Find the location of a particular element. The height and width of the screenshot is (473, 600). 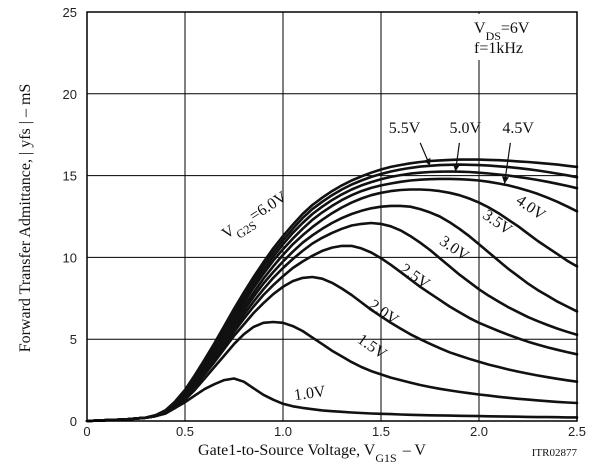

curve-label: 5.5V is located at coordinates (405, 128).